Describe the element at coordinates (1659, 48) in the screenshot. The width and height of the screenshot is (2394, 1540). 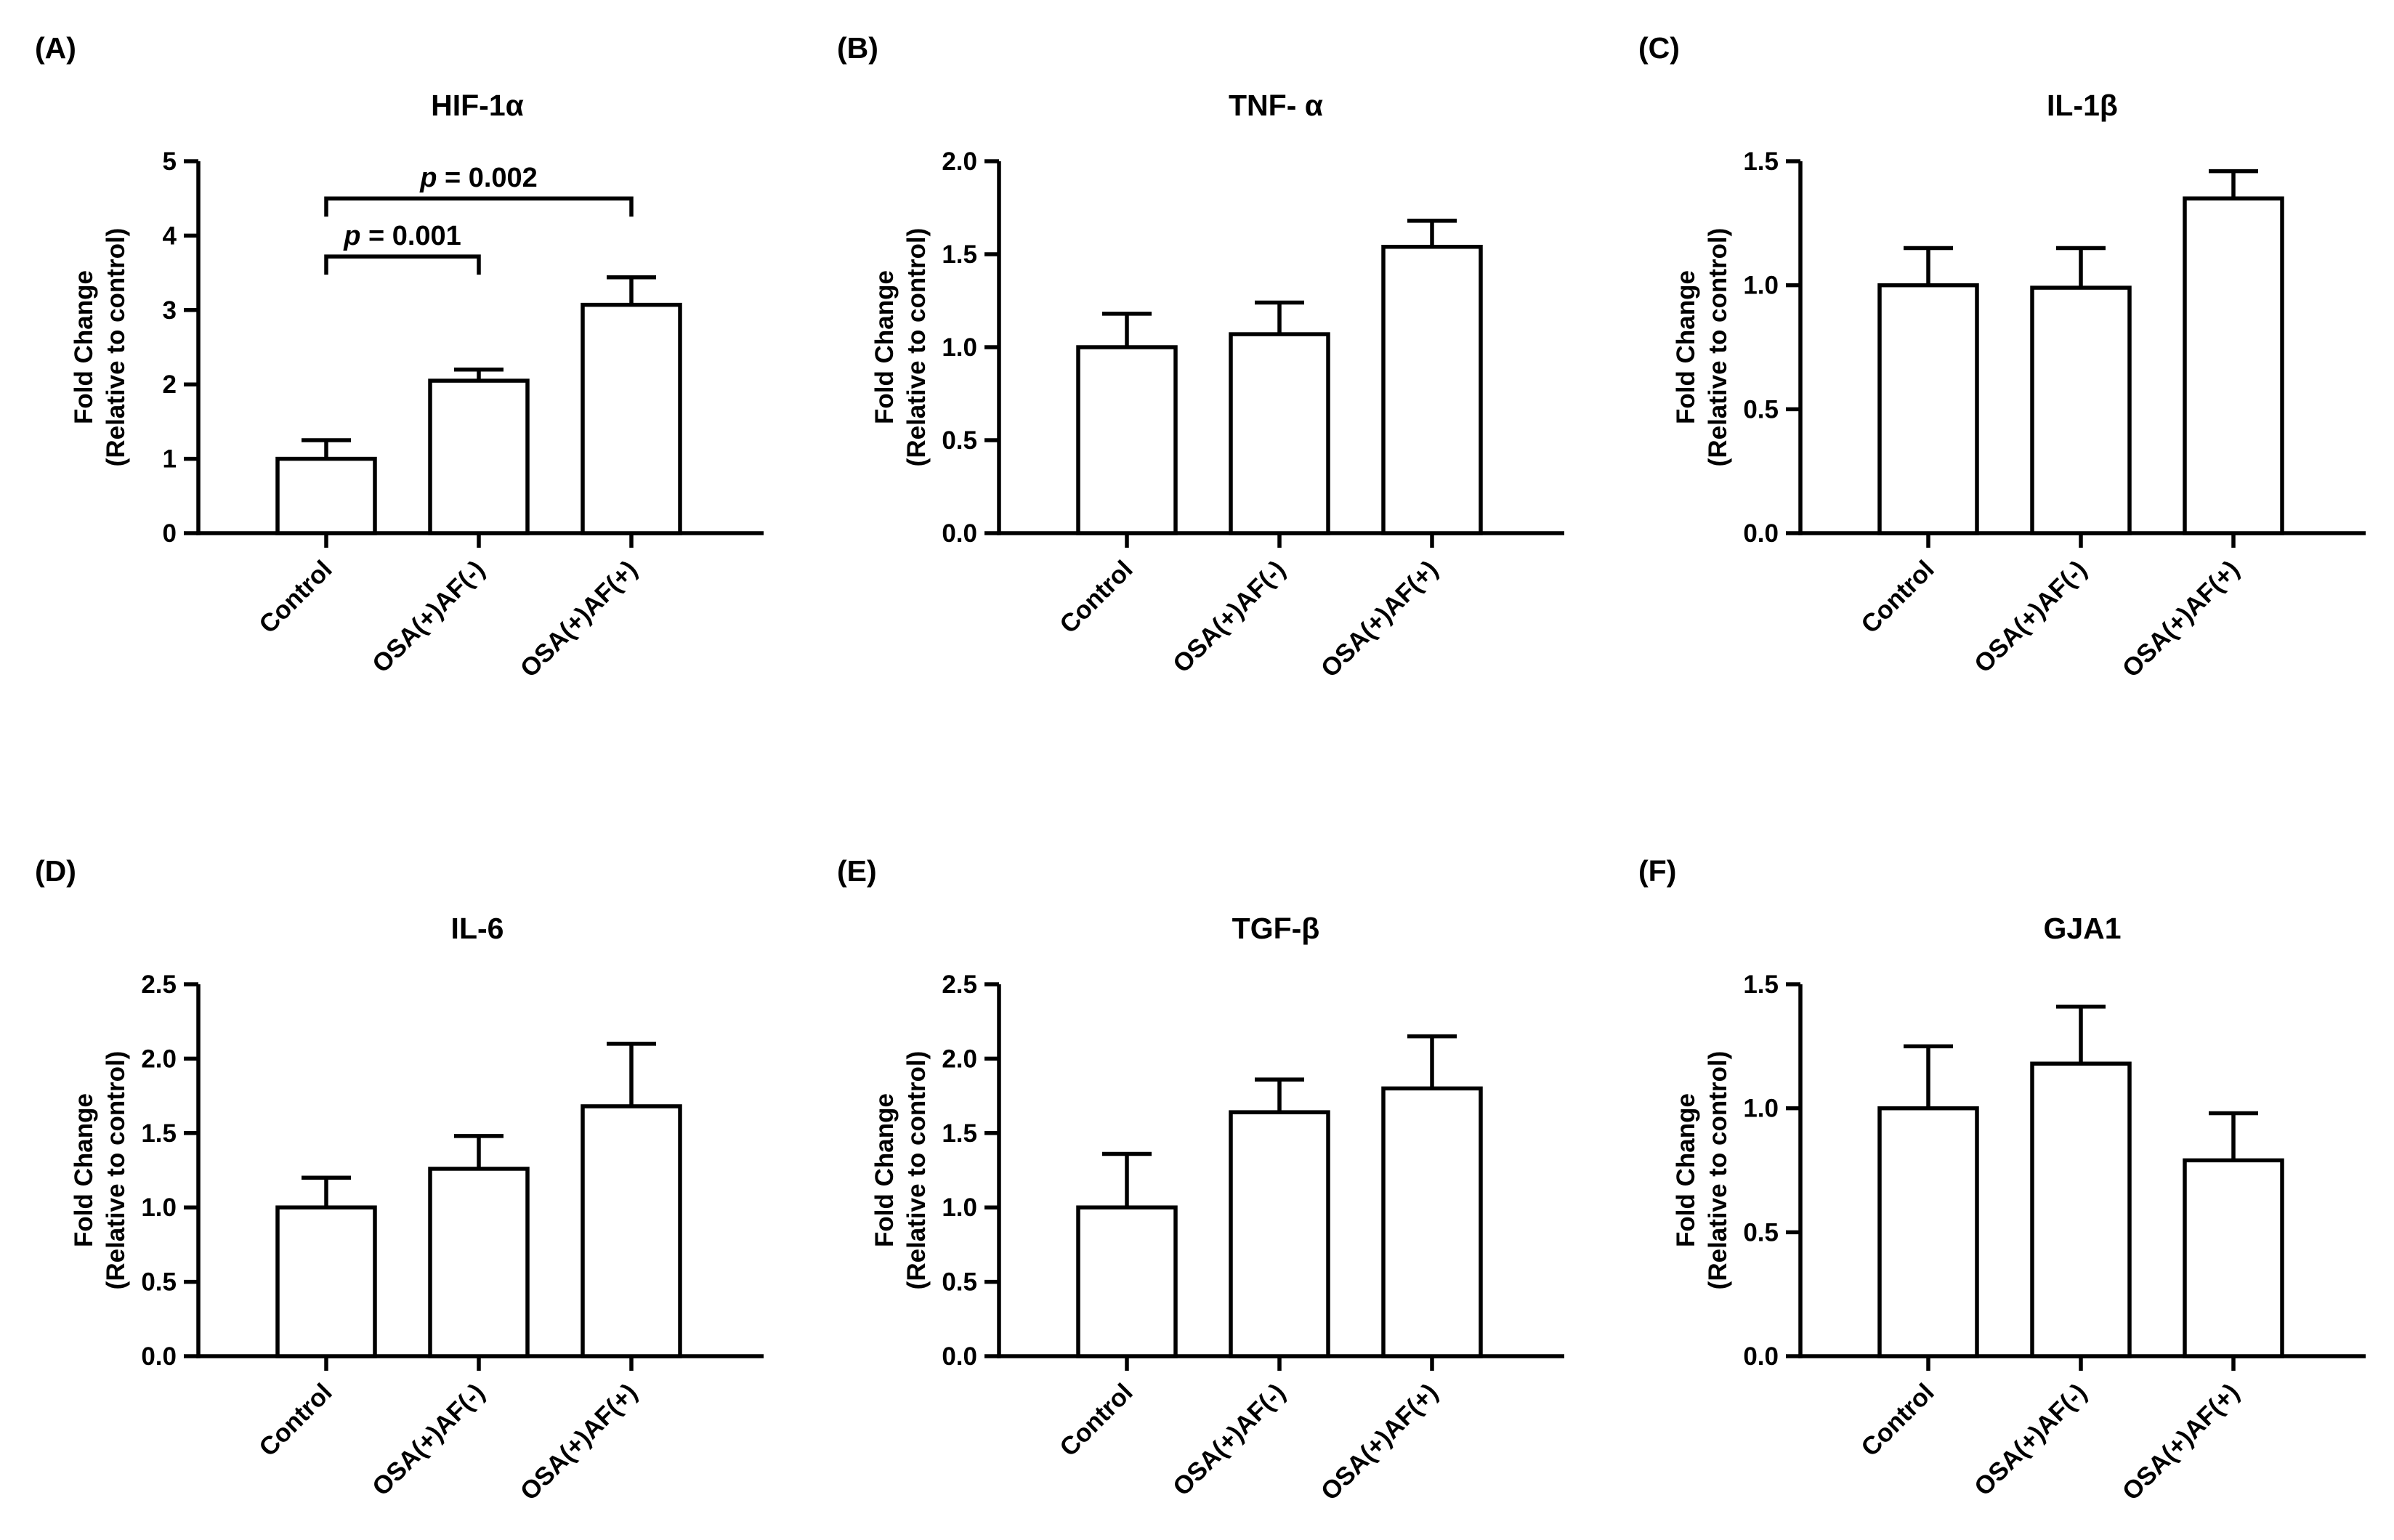
I see `panel-label: (C)` at that location.